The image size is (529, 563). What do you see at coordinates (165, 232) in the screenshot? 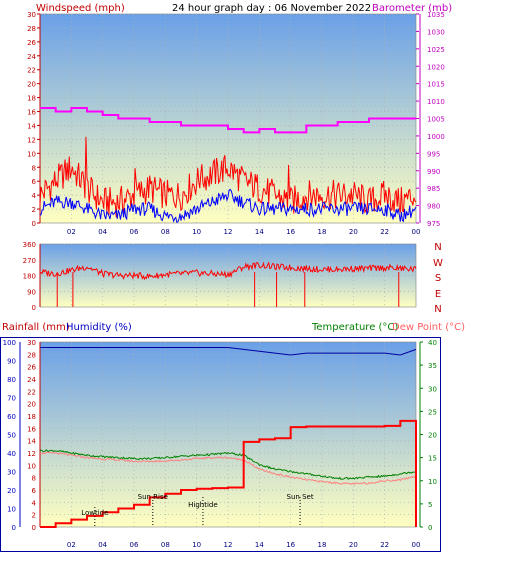
I see `top-x-tick-label: 08` at bounding box center [165, 232].